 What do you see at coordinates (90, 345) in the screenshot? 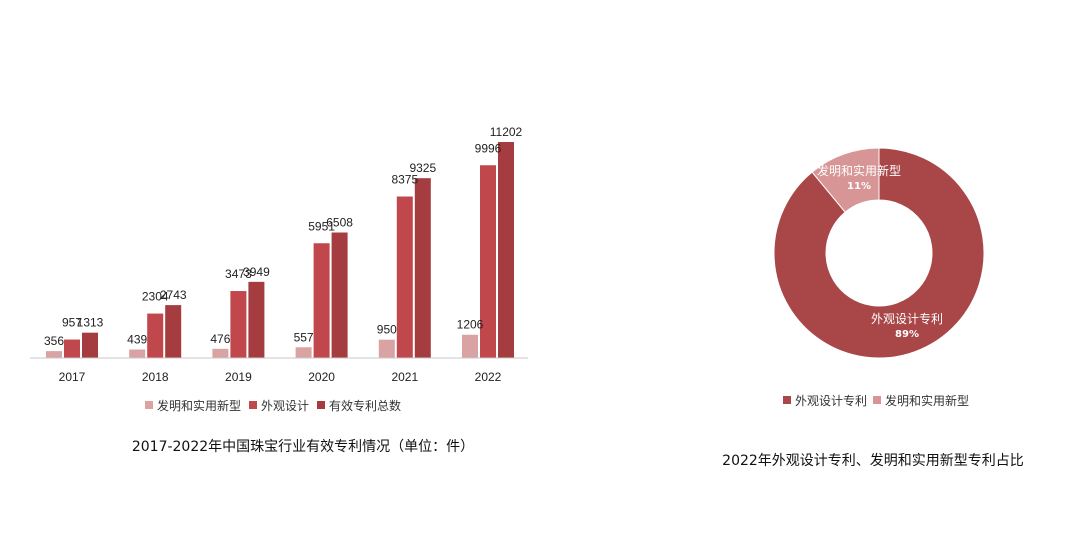
I see `bar-2017-s2` at bounding box center [90, 345].